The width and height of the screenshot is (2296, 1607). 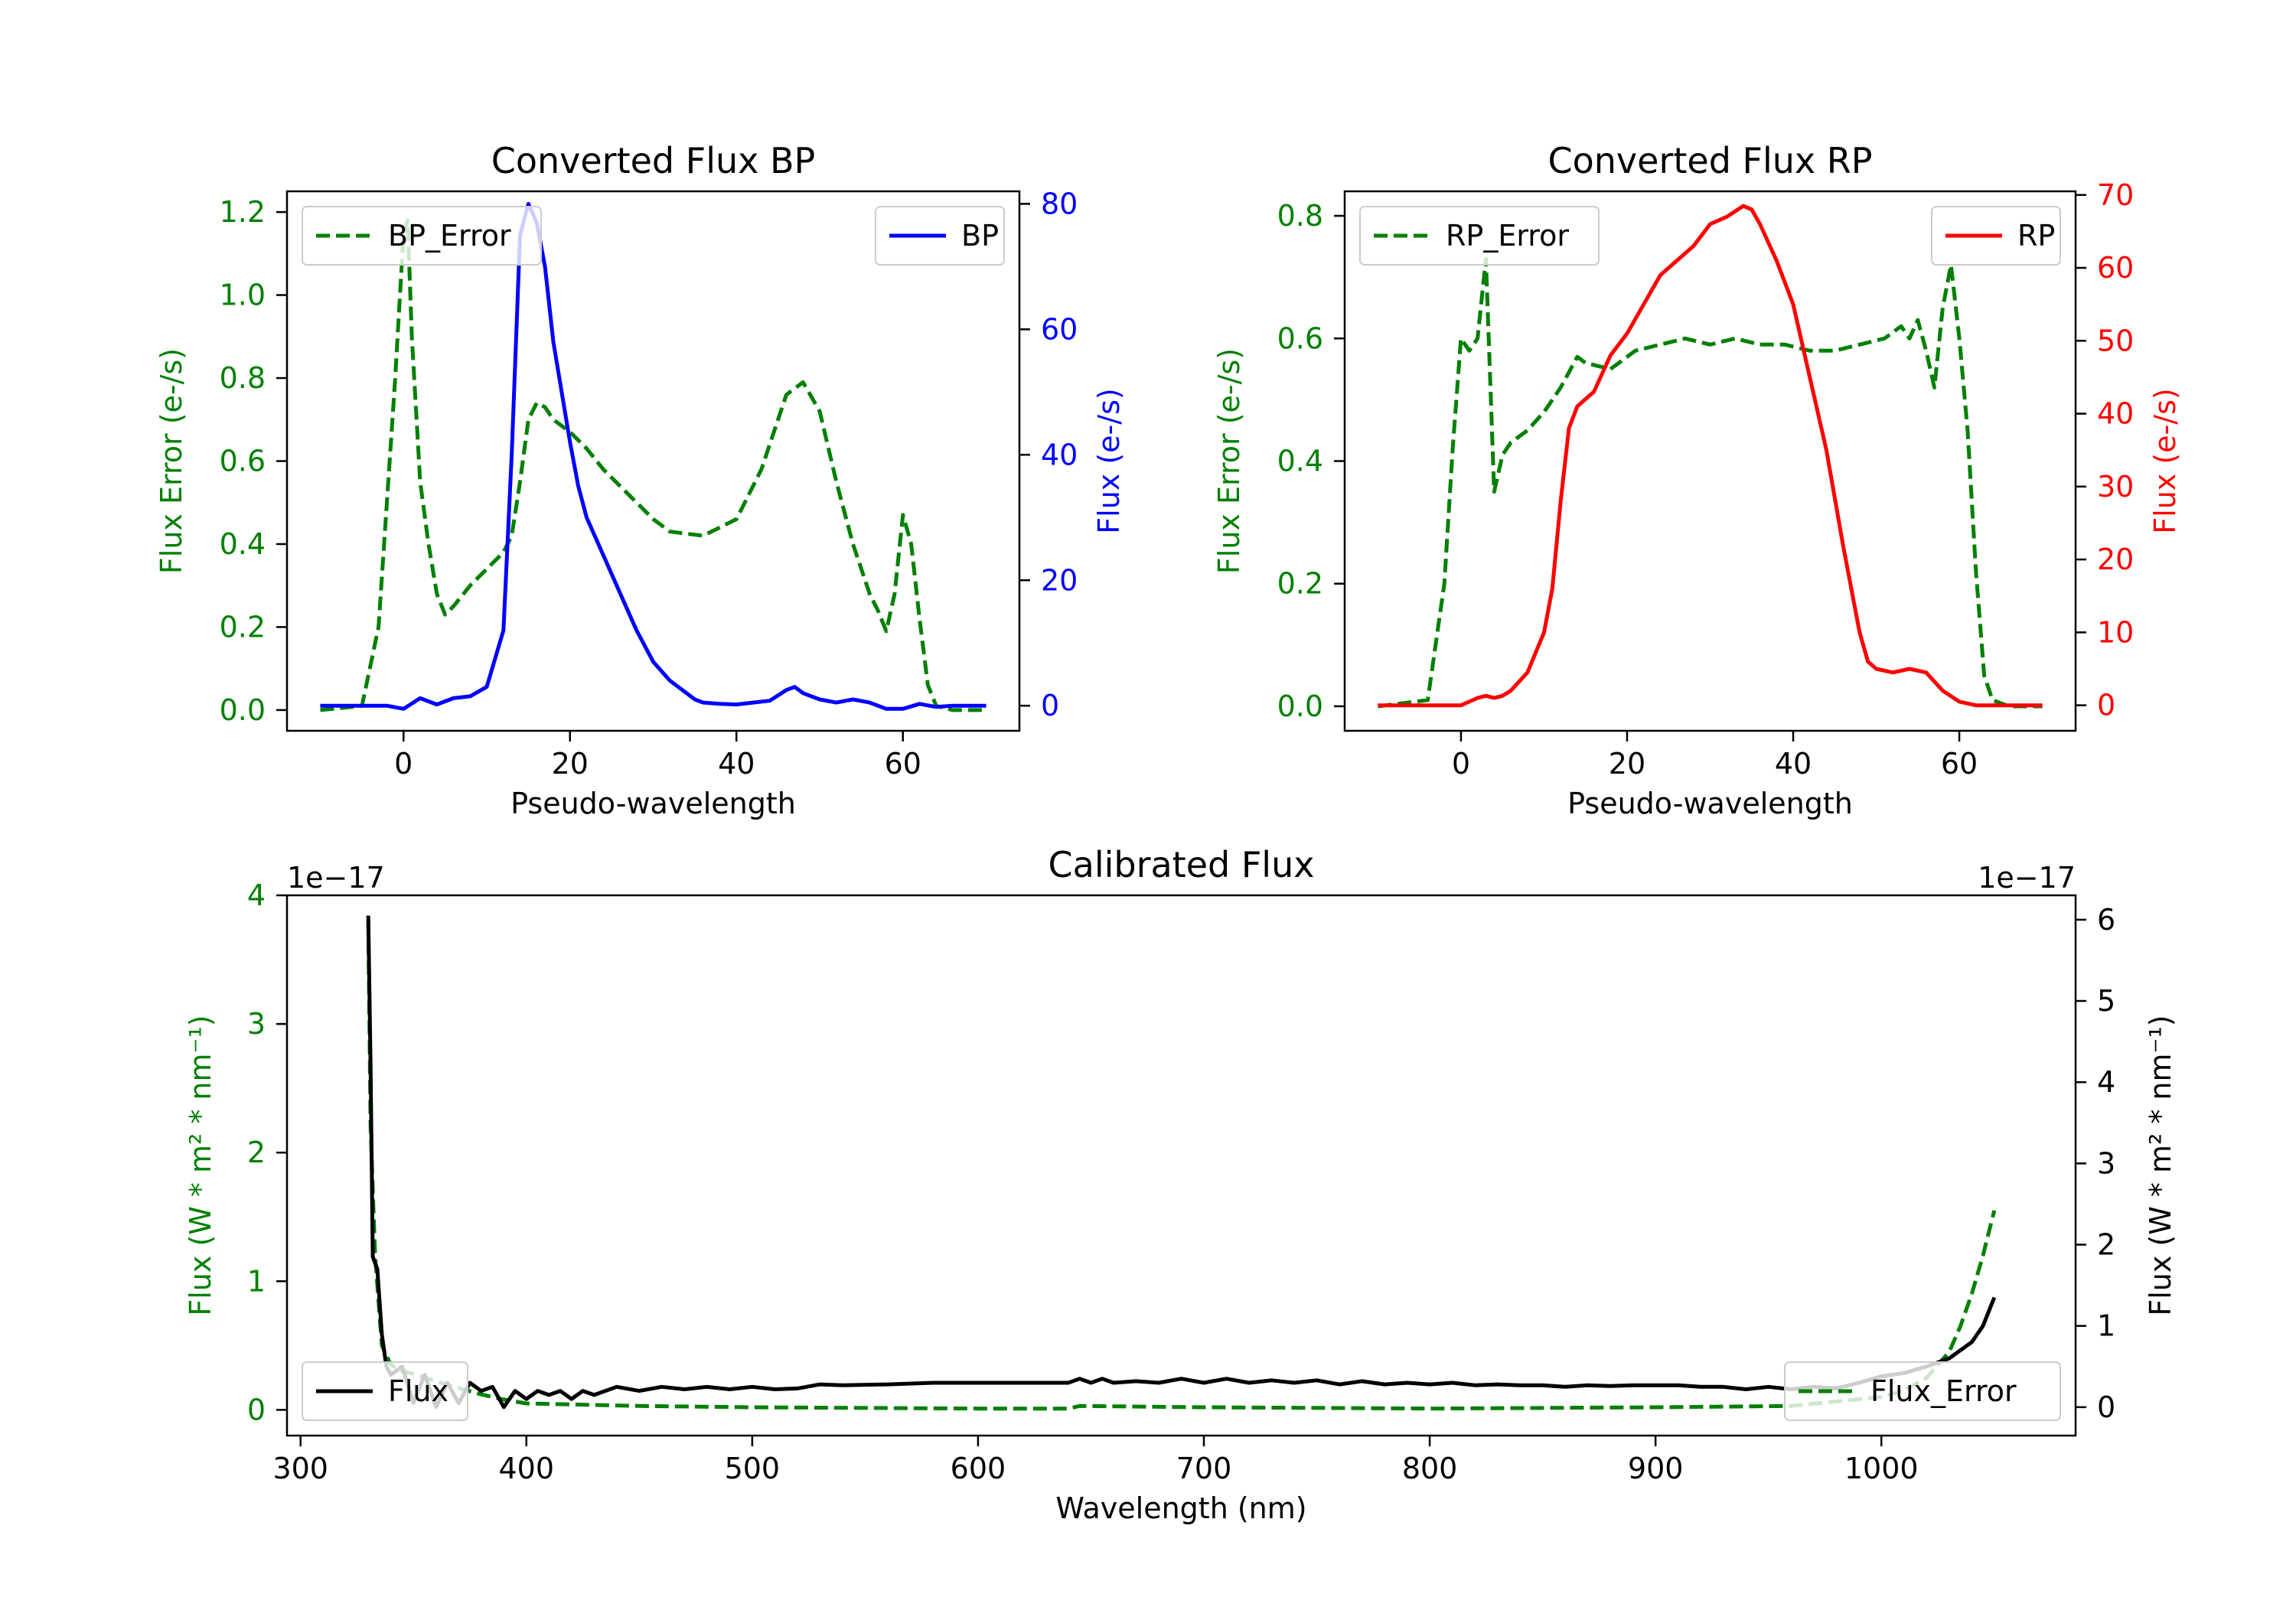 I want to click on left-tick-label: 0, so click(x=256, y=1409).